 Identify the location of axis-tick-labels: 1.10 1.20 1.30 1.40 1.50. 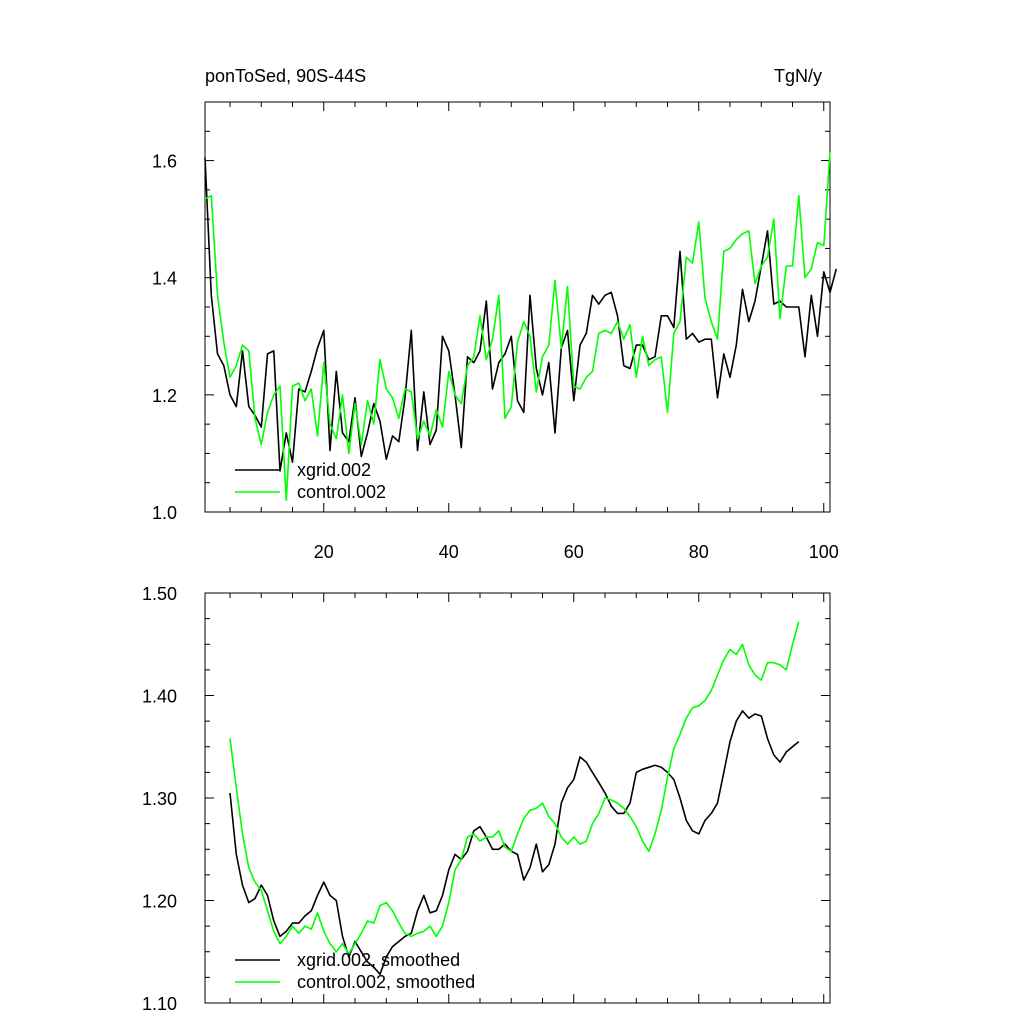
(159, 799).